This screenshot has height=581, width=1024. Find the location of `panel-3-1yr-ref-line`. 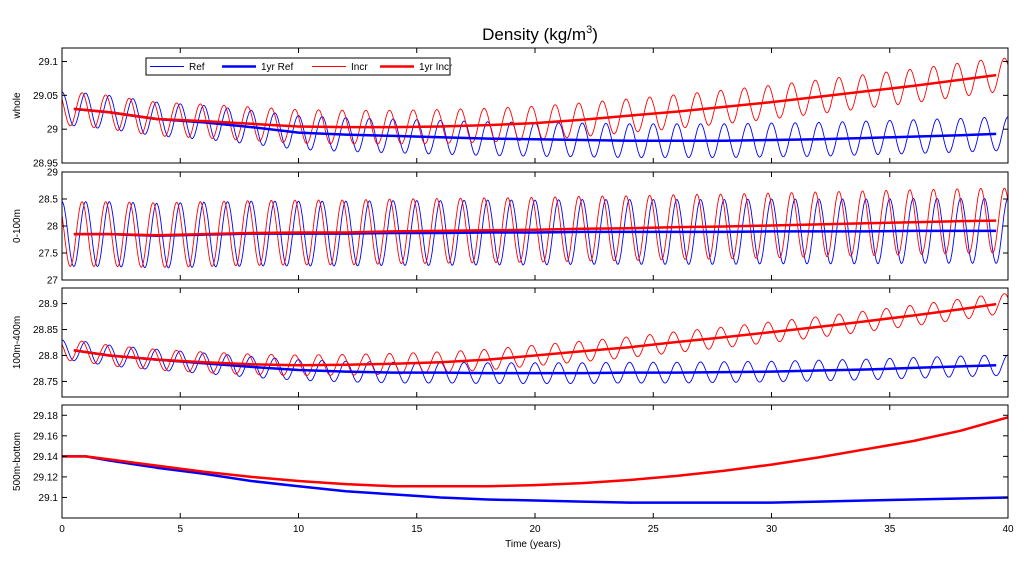

panel-3-1yr-ref-line is located at coordinates (535, 362).